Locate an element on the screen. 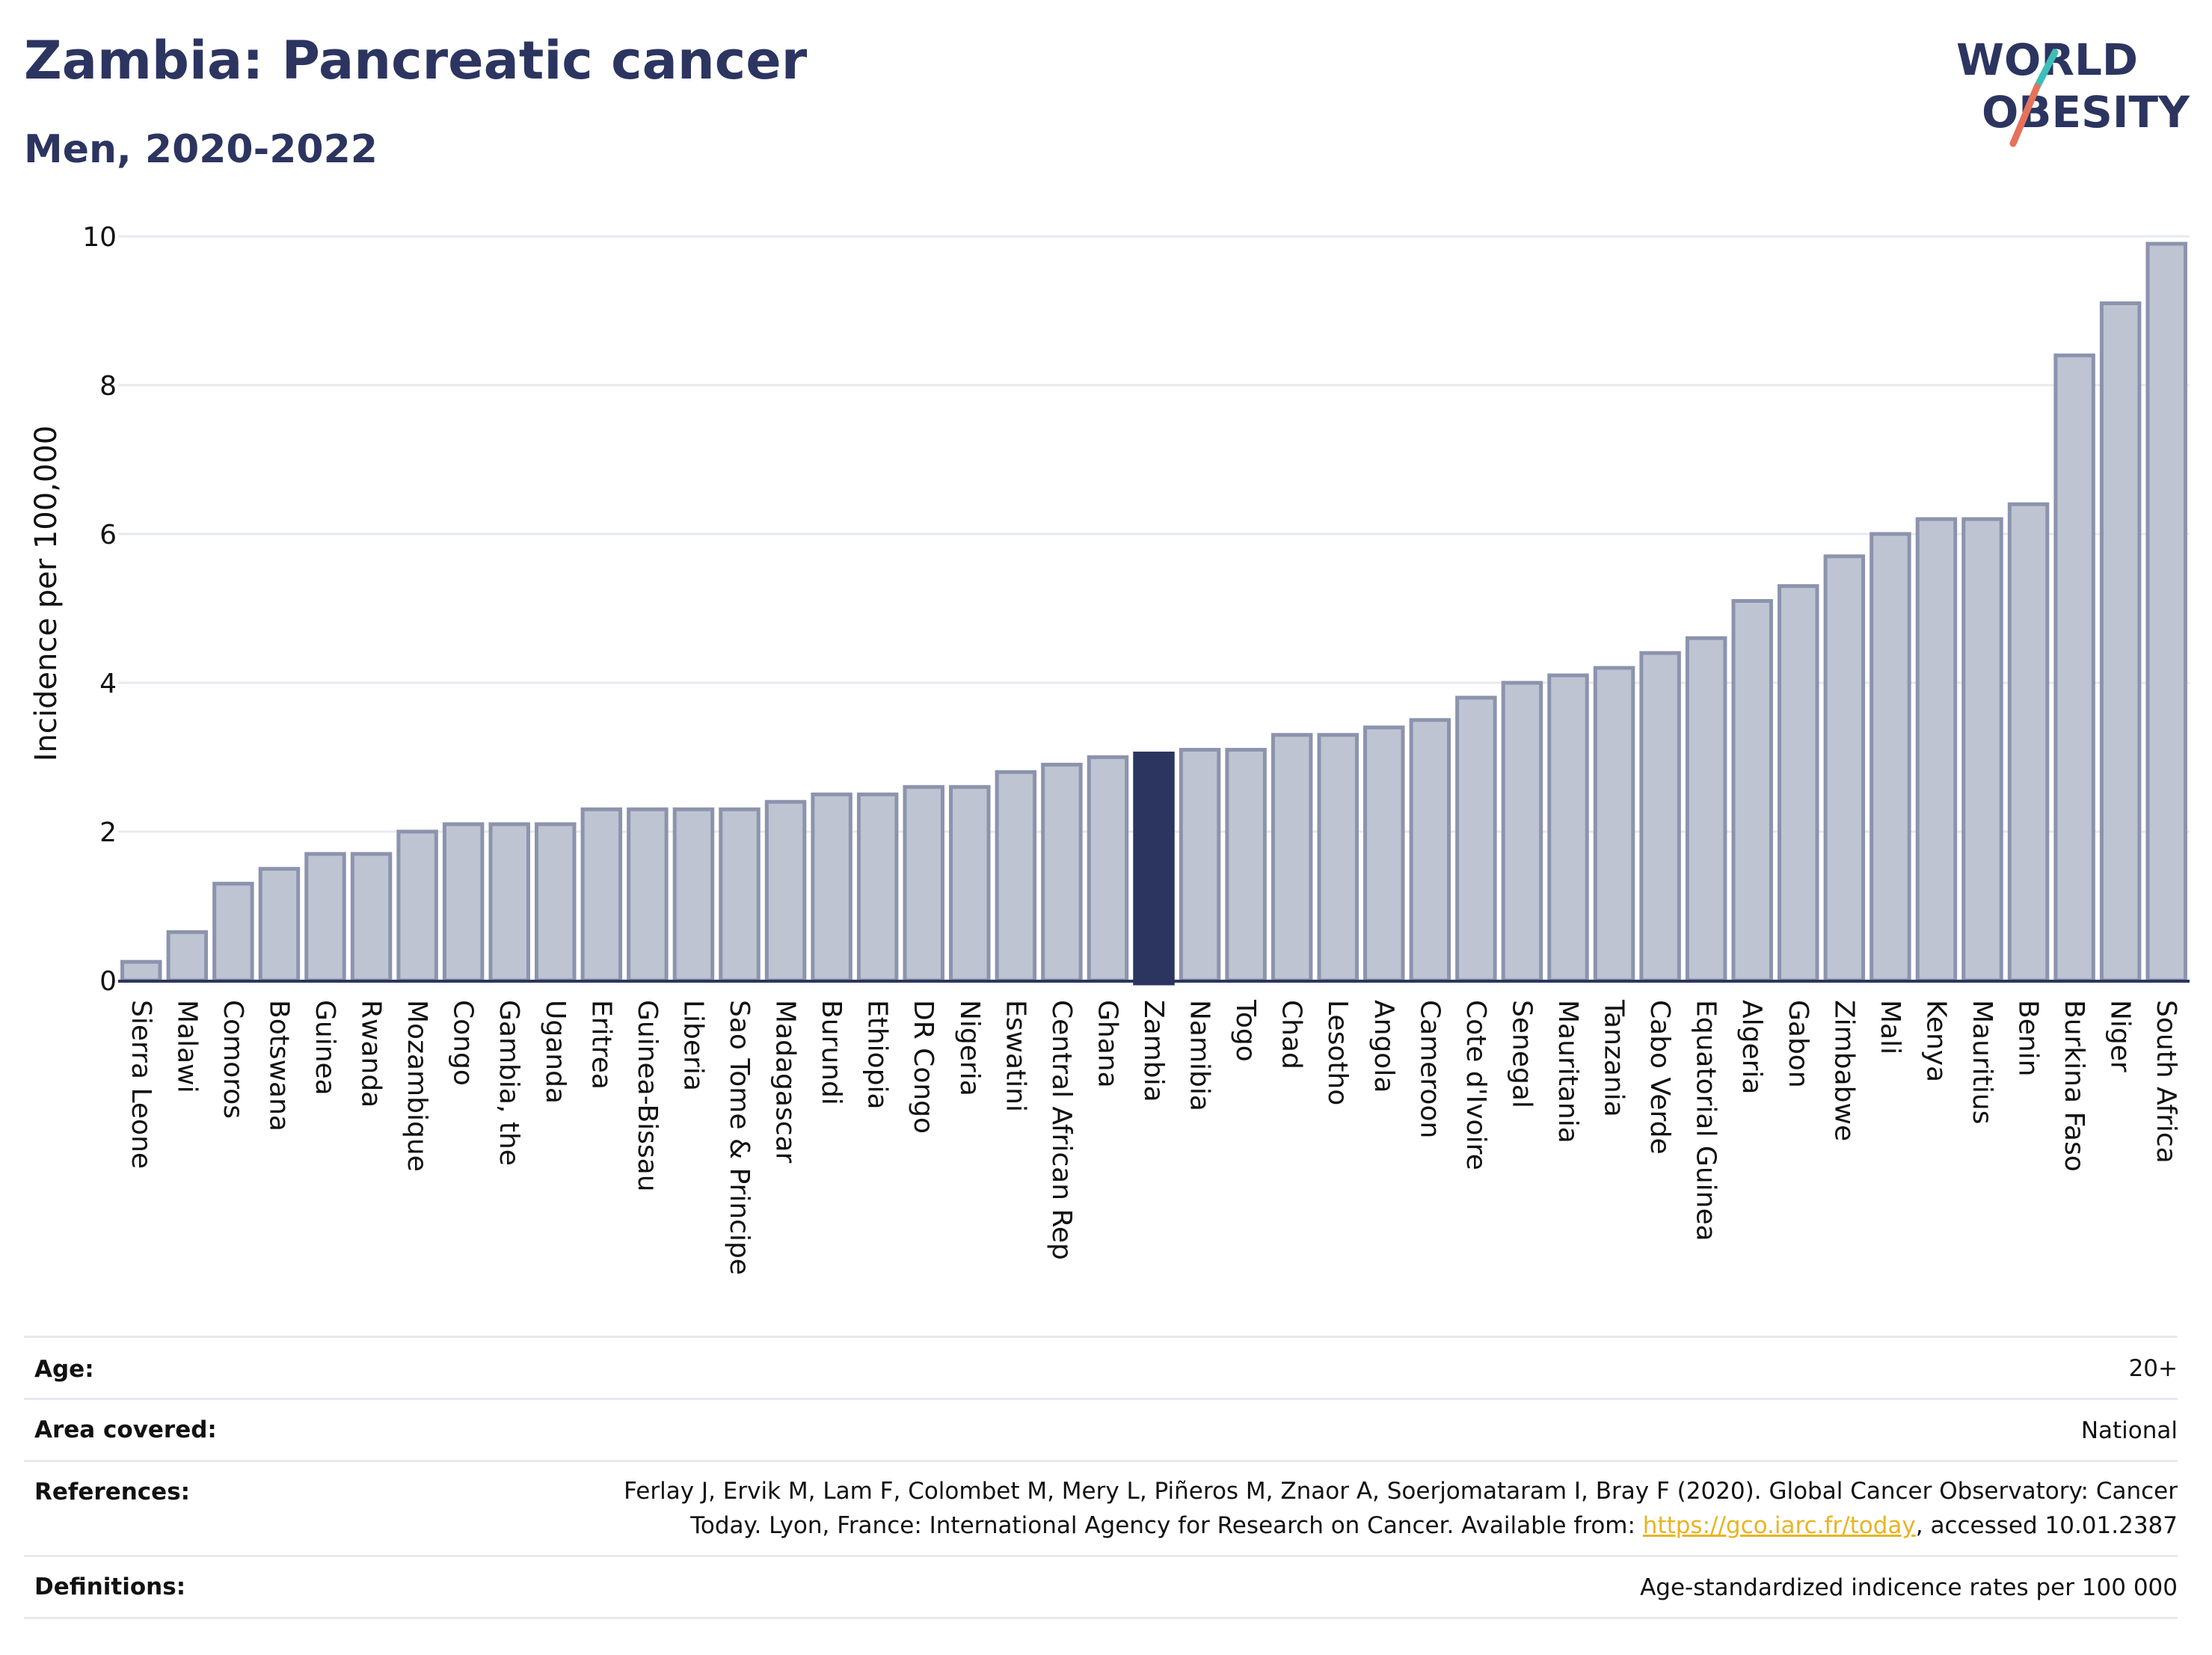 This screenshot has height=1655, width=2212. y-axis-label: Incidence per 100,000 is located at coordinates (46, 594).